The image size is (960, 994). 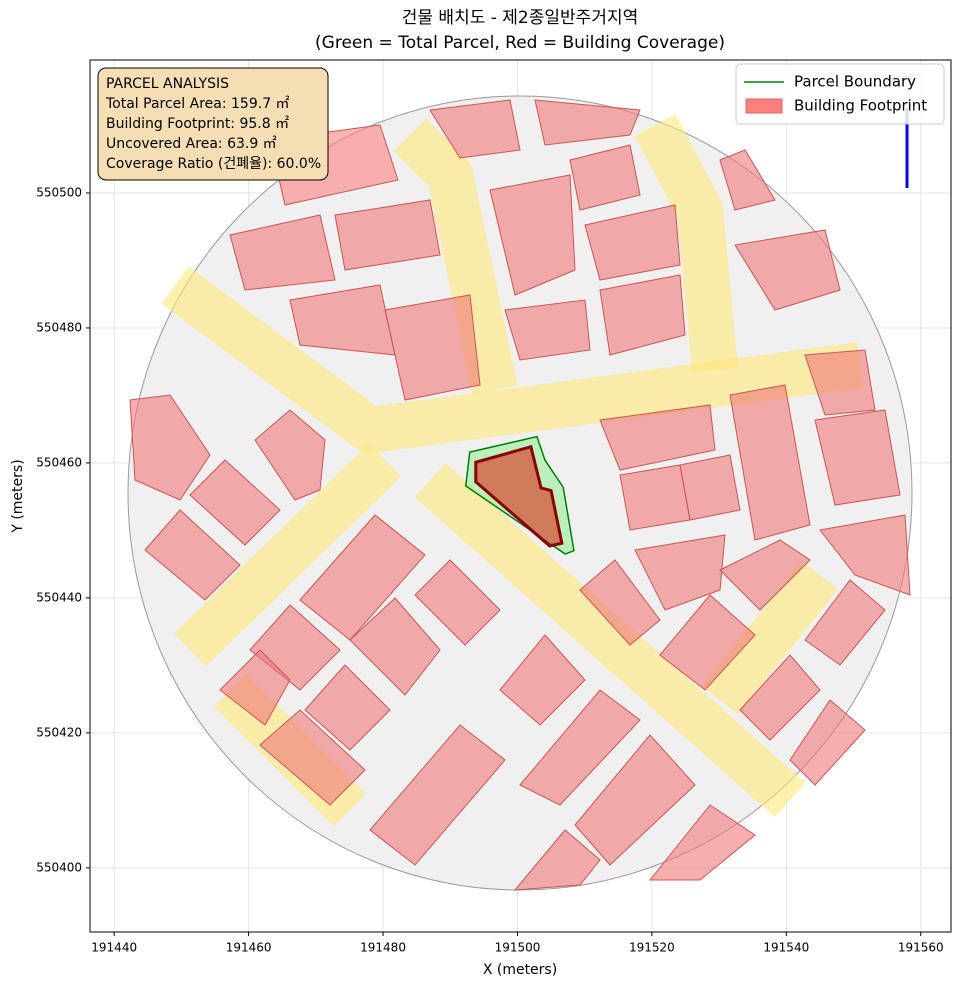 I want to click on x-tick-label: 191440, so click(x=114, y=948).